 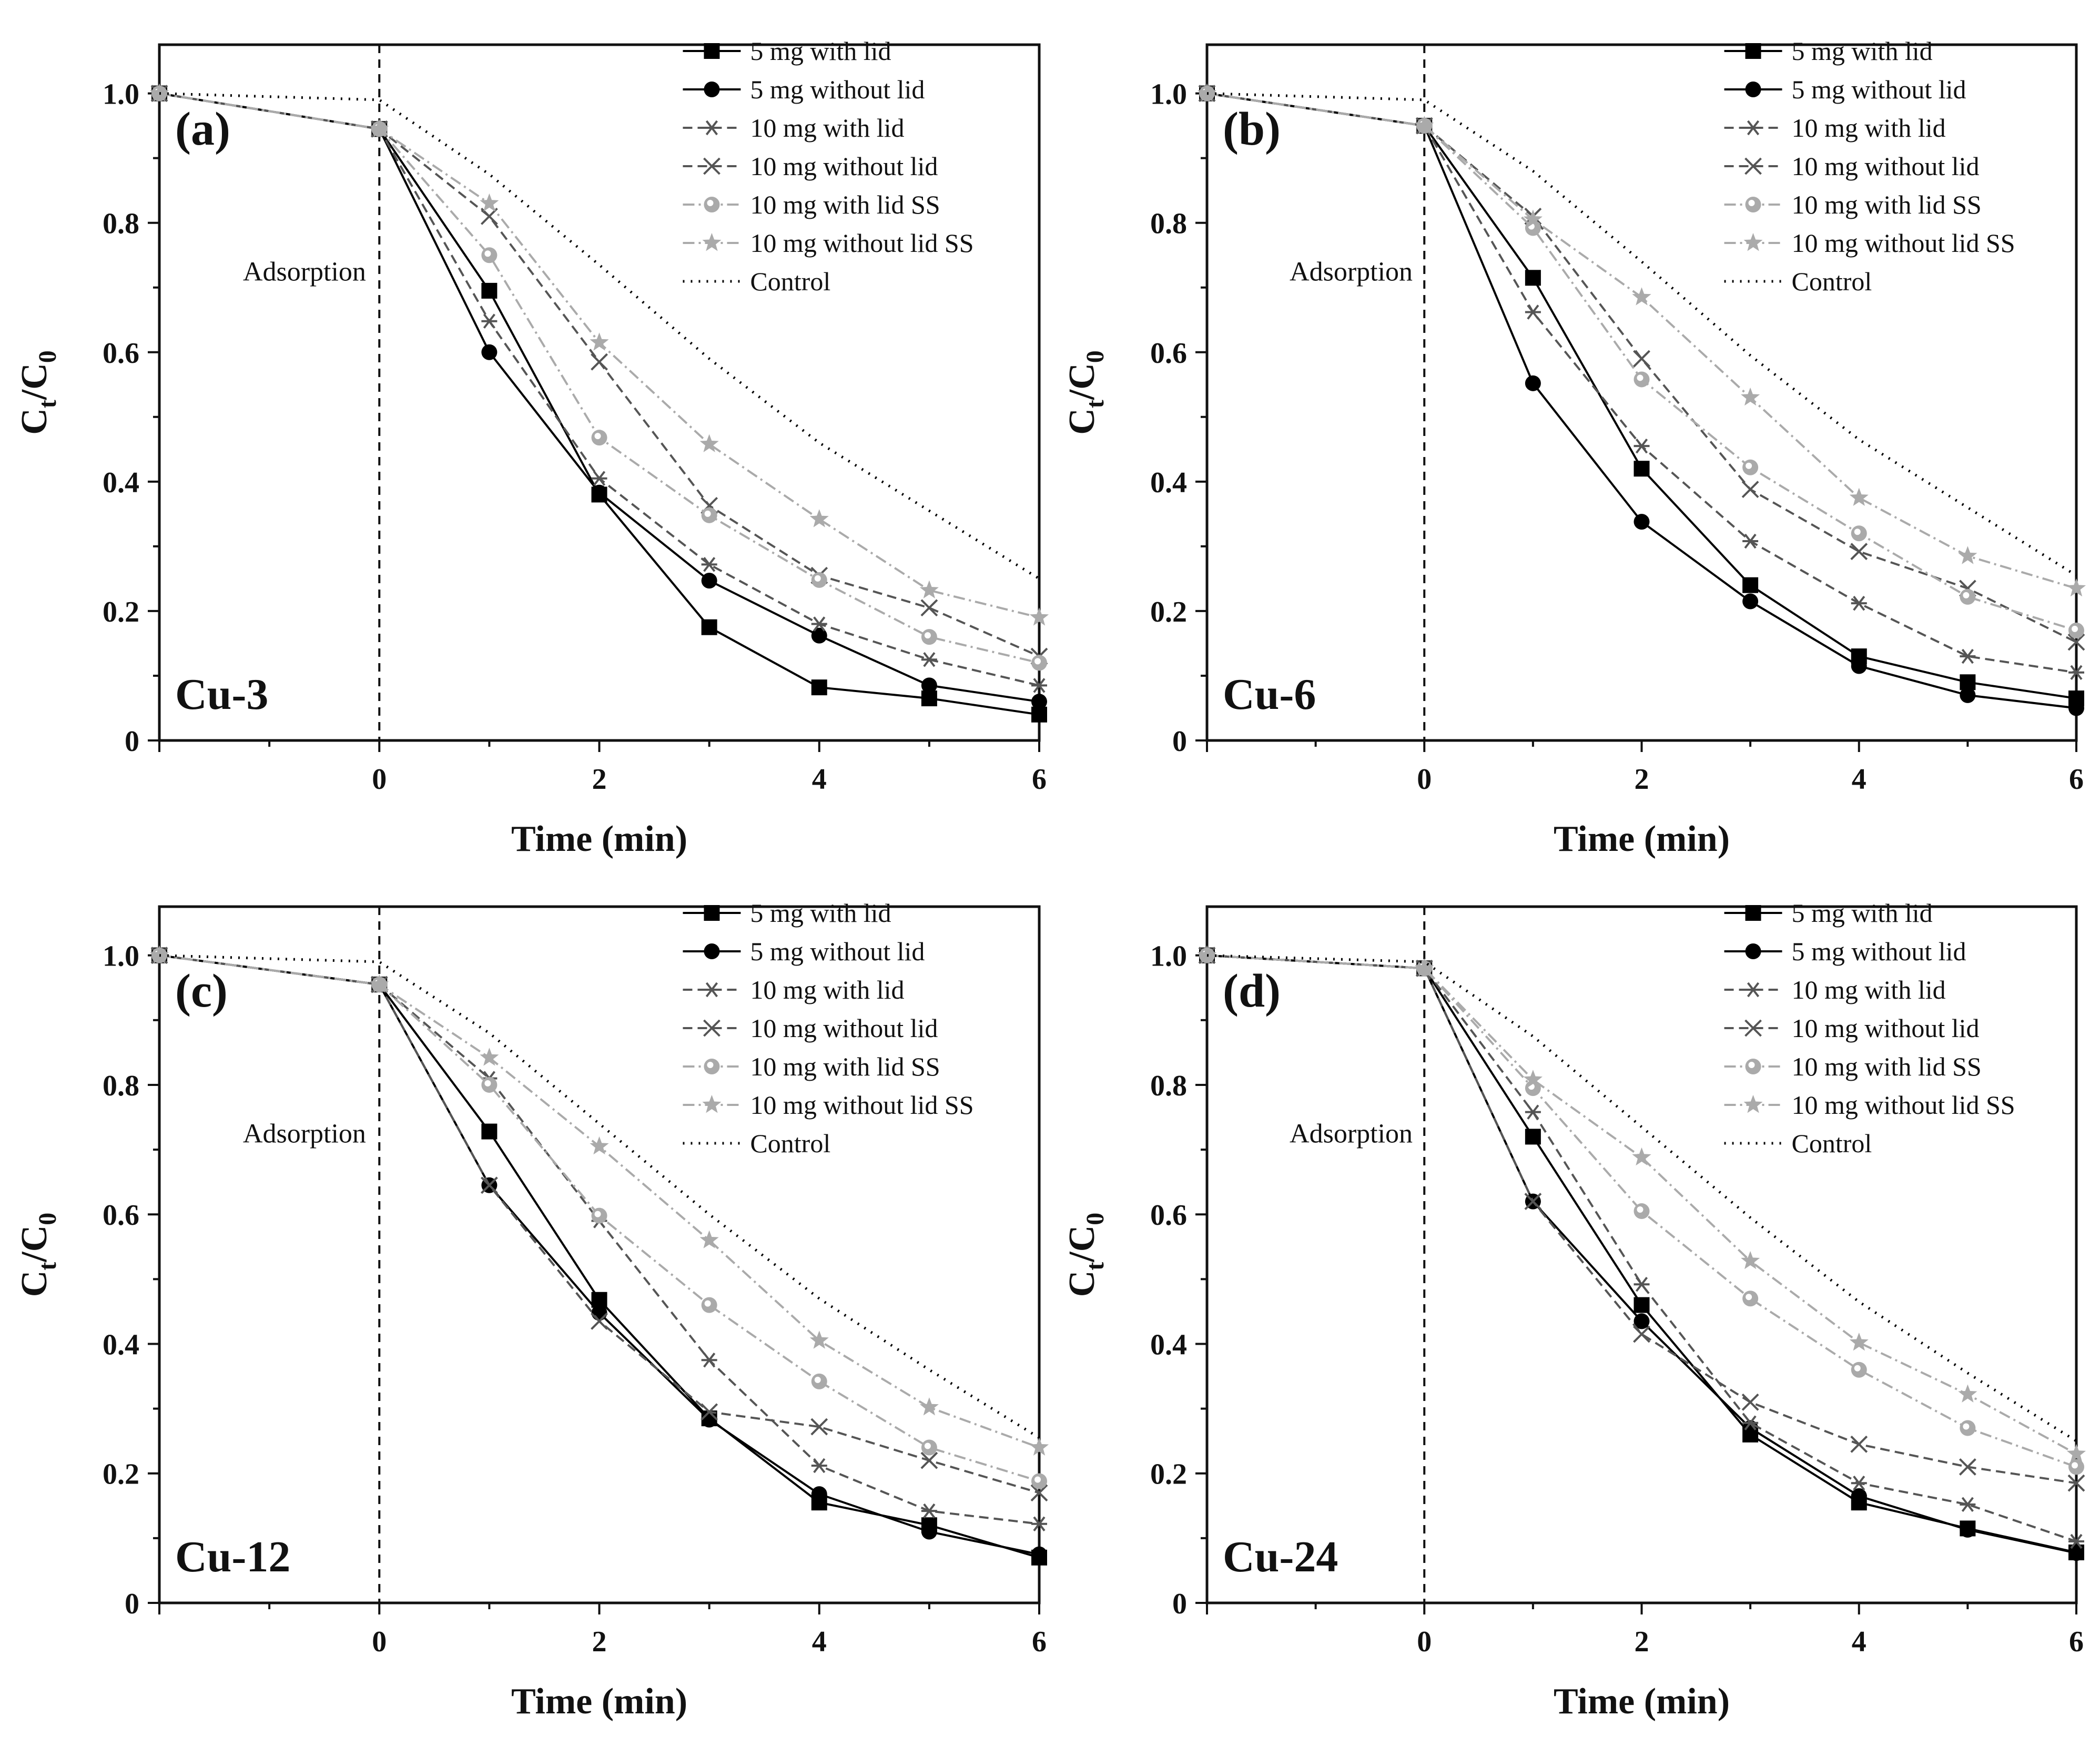 I want to click on legend-label: 10 mg with lid, so click(x=1869, y=128).